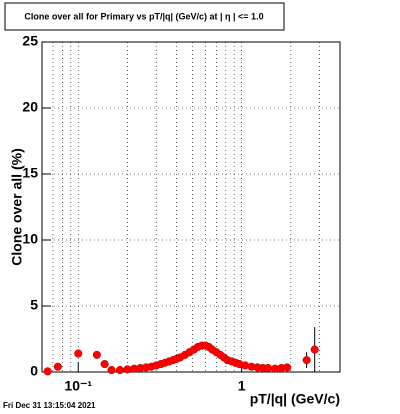  What do you see at coordinates (49, 405) in the screenshot?
I see `timestamp: Fri Dec 31 13:15:04 2021` at bounding box center [49, 405].